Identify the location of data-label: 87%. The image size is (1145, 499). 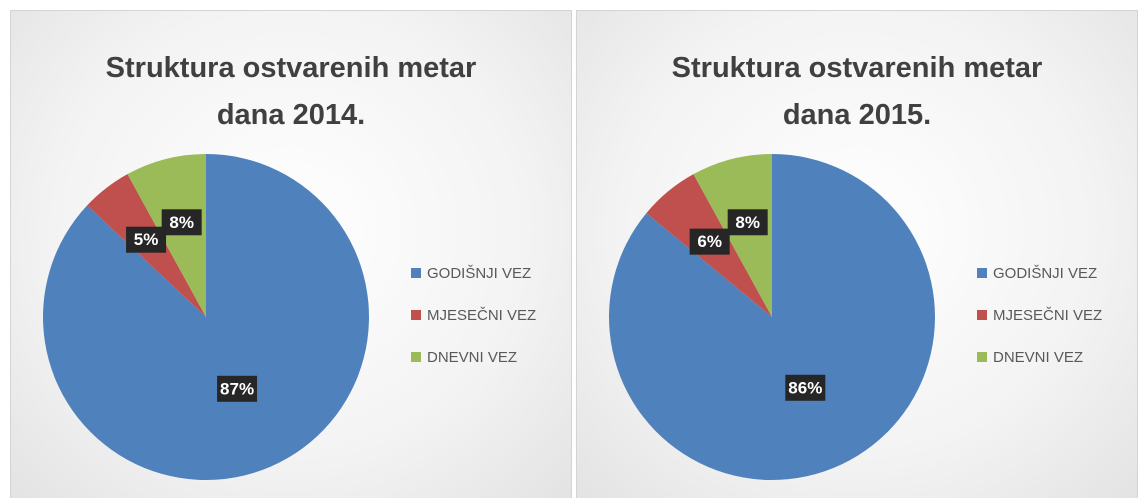
(237, 388).